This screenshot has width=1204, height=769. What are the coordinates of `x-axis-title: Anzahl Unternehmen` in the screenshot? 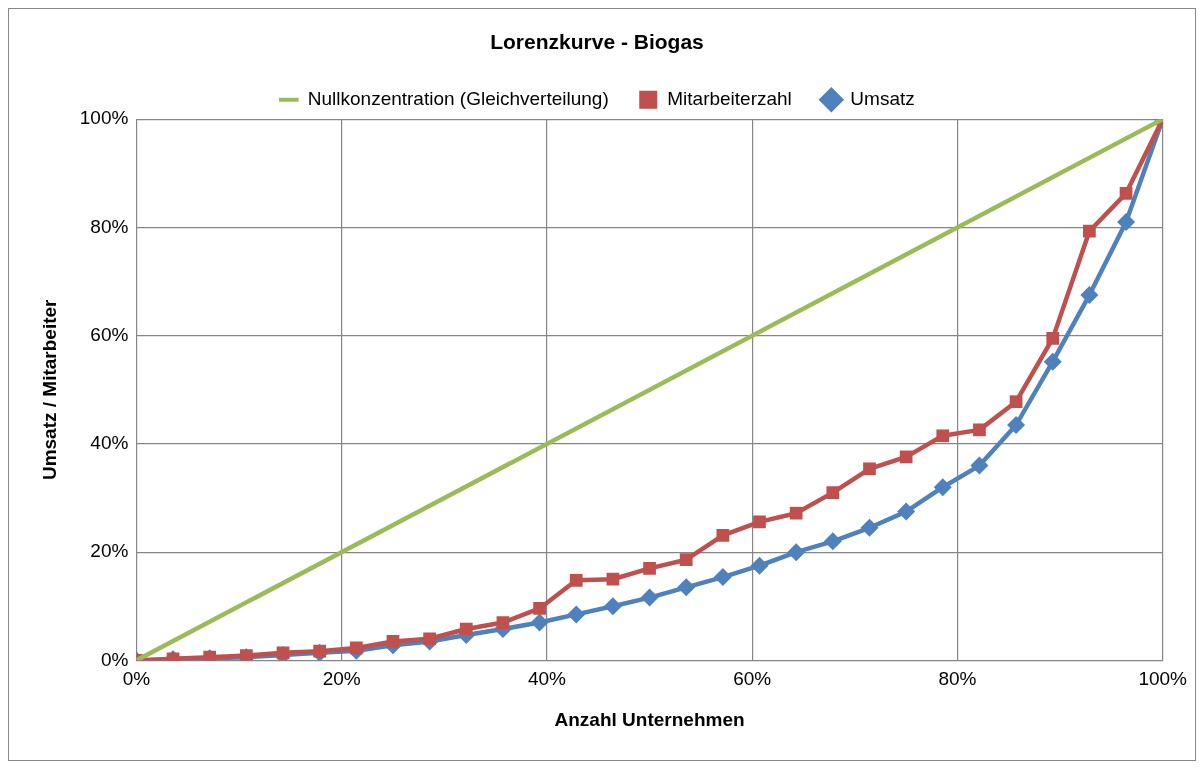 It's located at (649, 719).